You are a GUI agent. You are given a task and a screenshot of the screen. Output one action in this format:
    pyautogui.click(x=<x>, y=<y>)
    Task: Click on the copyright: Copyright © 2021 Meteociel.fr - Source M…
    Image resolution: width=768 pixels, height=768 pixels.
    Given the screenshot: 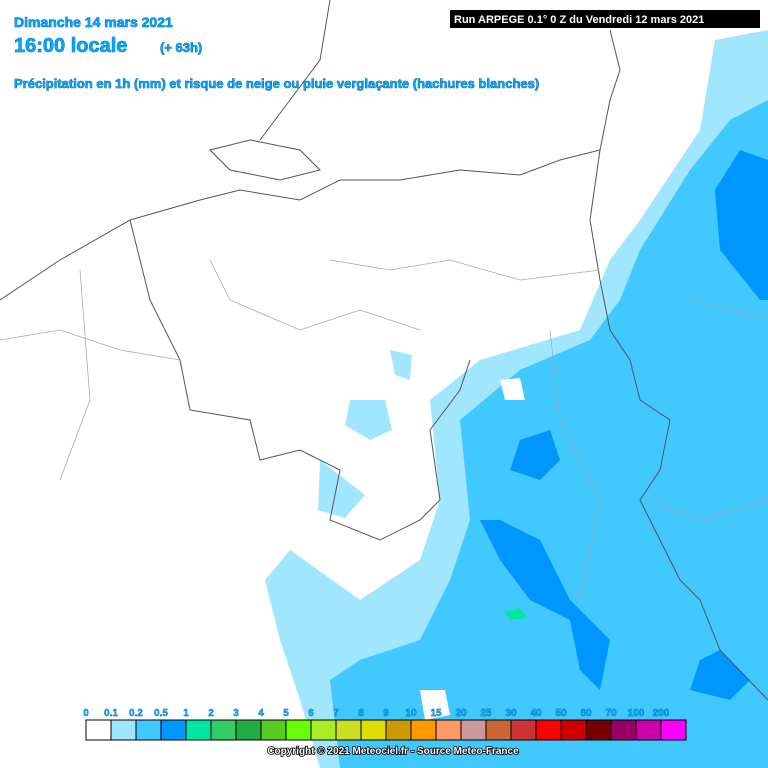 What is the action you would take?
    pyautogui.click(x=393, y=751)
    